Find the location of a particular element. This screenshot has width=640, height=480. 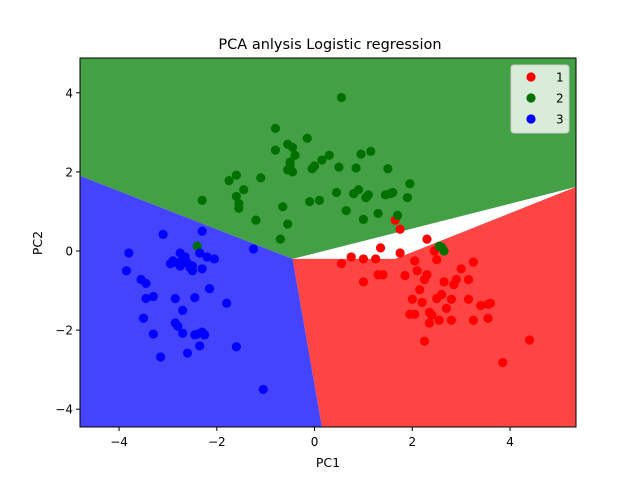

x-axis-ticks: −4 −2 0 2 4 is located at coordinates (312, 438).